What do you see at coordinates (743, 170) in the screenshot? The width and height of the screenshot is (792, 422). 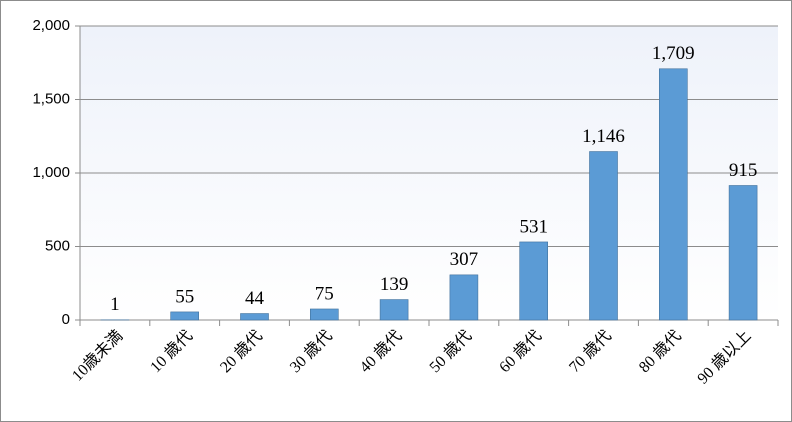 I see `data-label: 915` at bounding box center [743, 170].